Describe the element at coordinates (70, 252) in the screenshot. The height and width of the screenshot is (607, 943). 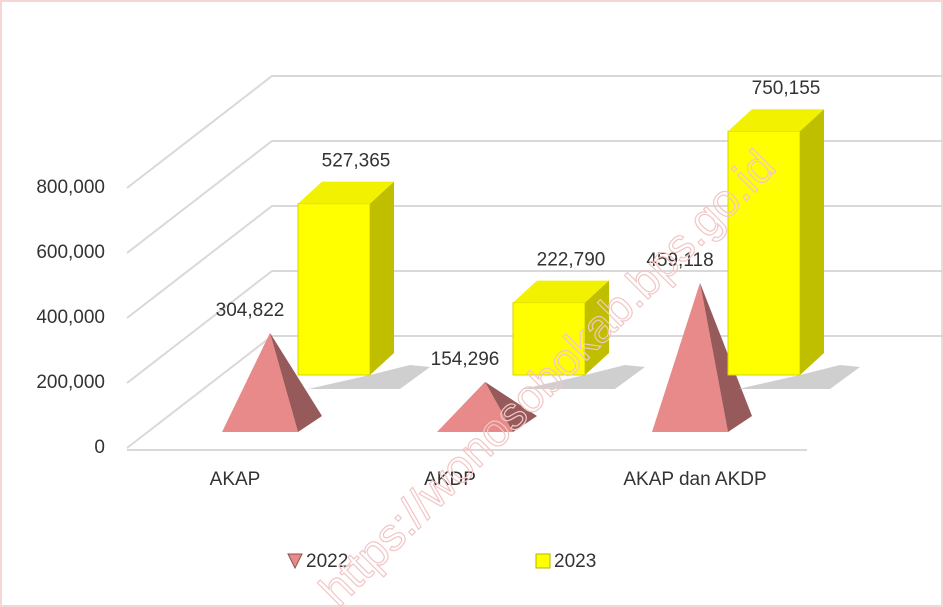
I see `y-tick-label: 600,000` at that location.